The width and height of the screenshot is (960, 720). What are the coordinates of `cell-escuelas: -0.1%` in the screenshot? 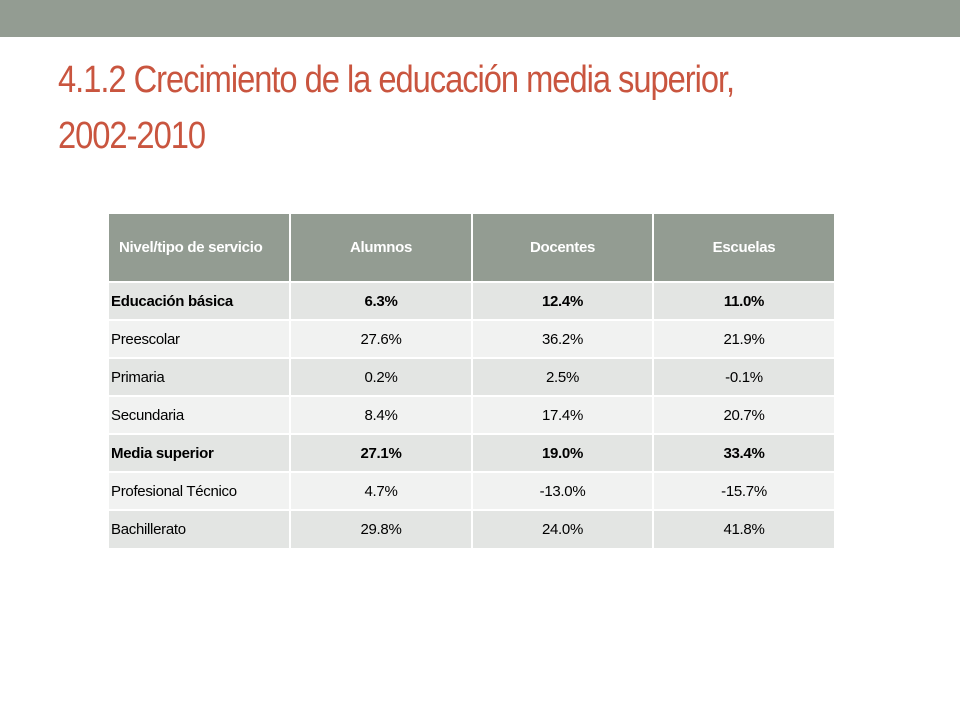 It's located at (743, 376).